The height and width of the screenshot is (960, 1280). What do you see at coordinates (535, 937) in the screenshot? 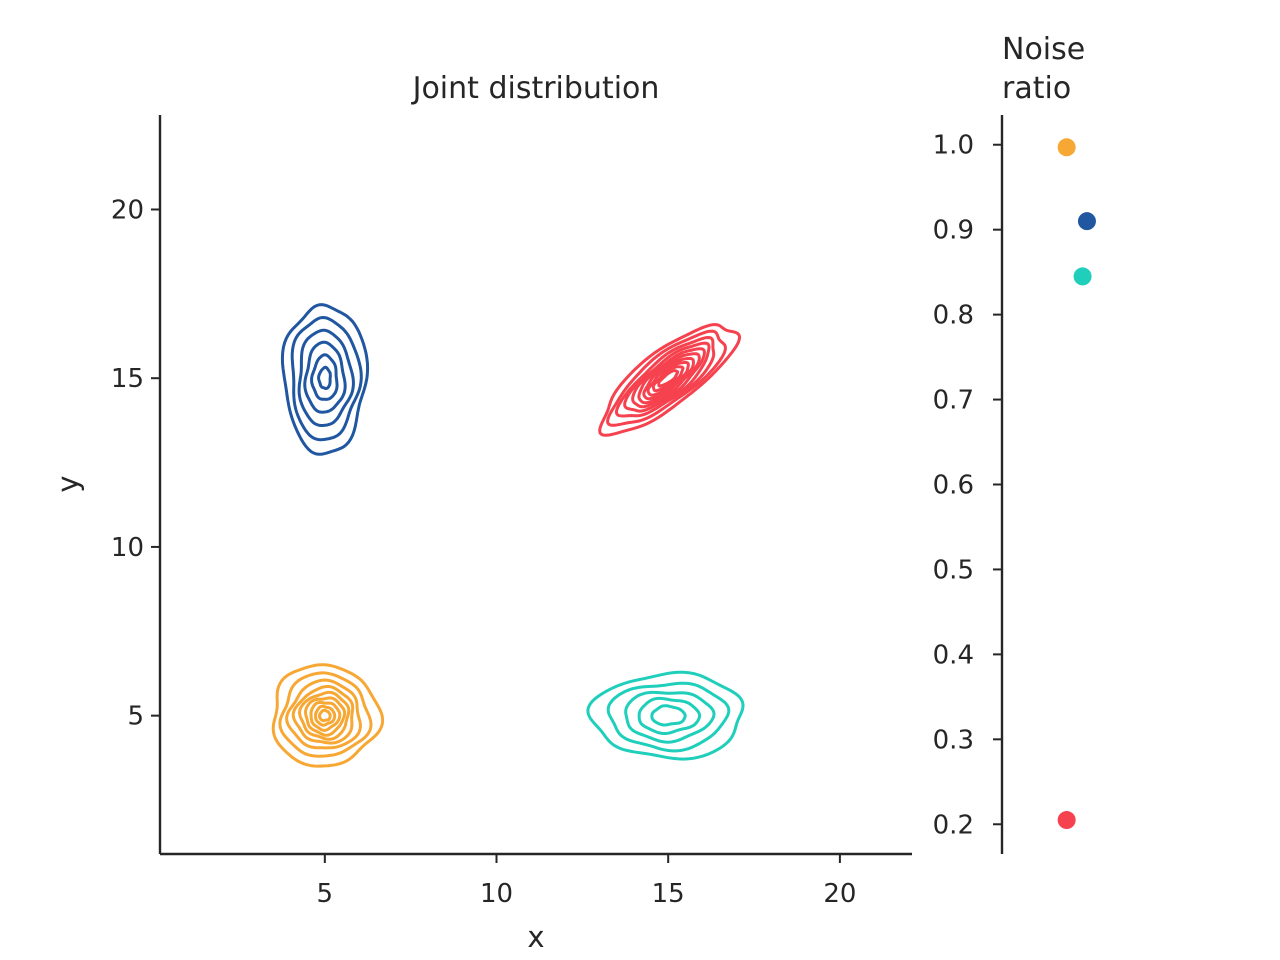
I see `x-axis-title: x` at bounding box center [535, 937].